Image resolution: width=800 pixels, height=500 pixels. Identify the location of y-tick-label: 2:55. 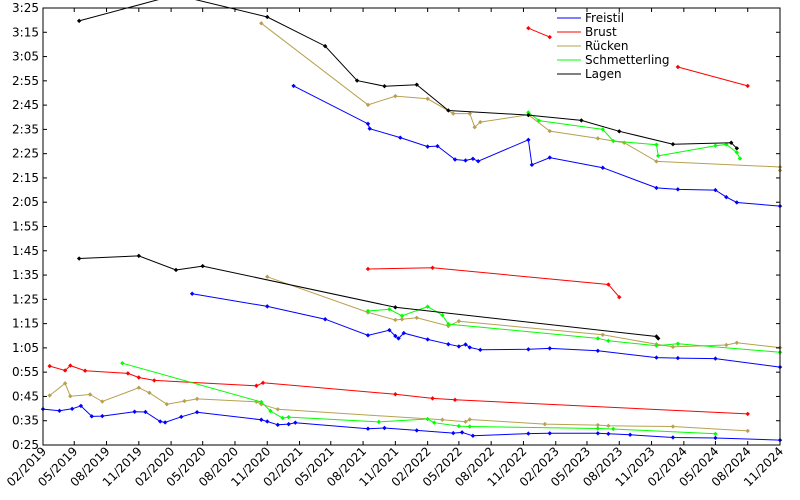
(25, 81).